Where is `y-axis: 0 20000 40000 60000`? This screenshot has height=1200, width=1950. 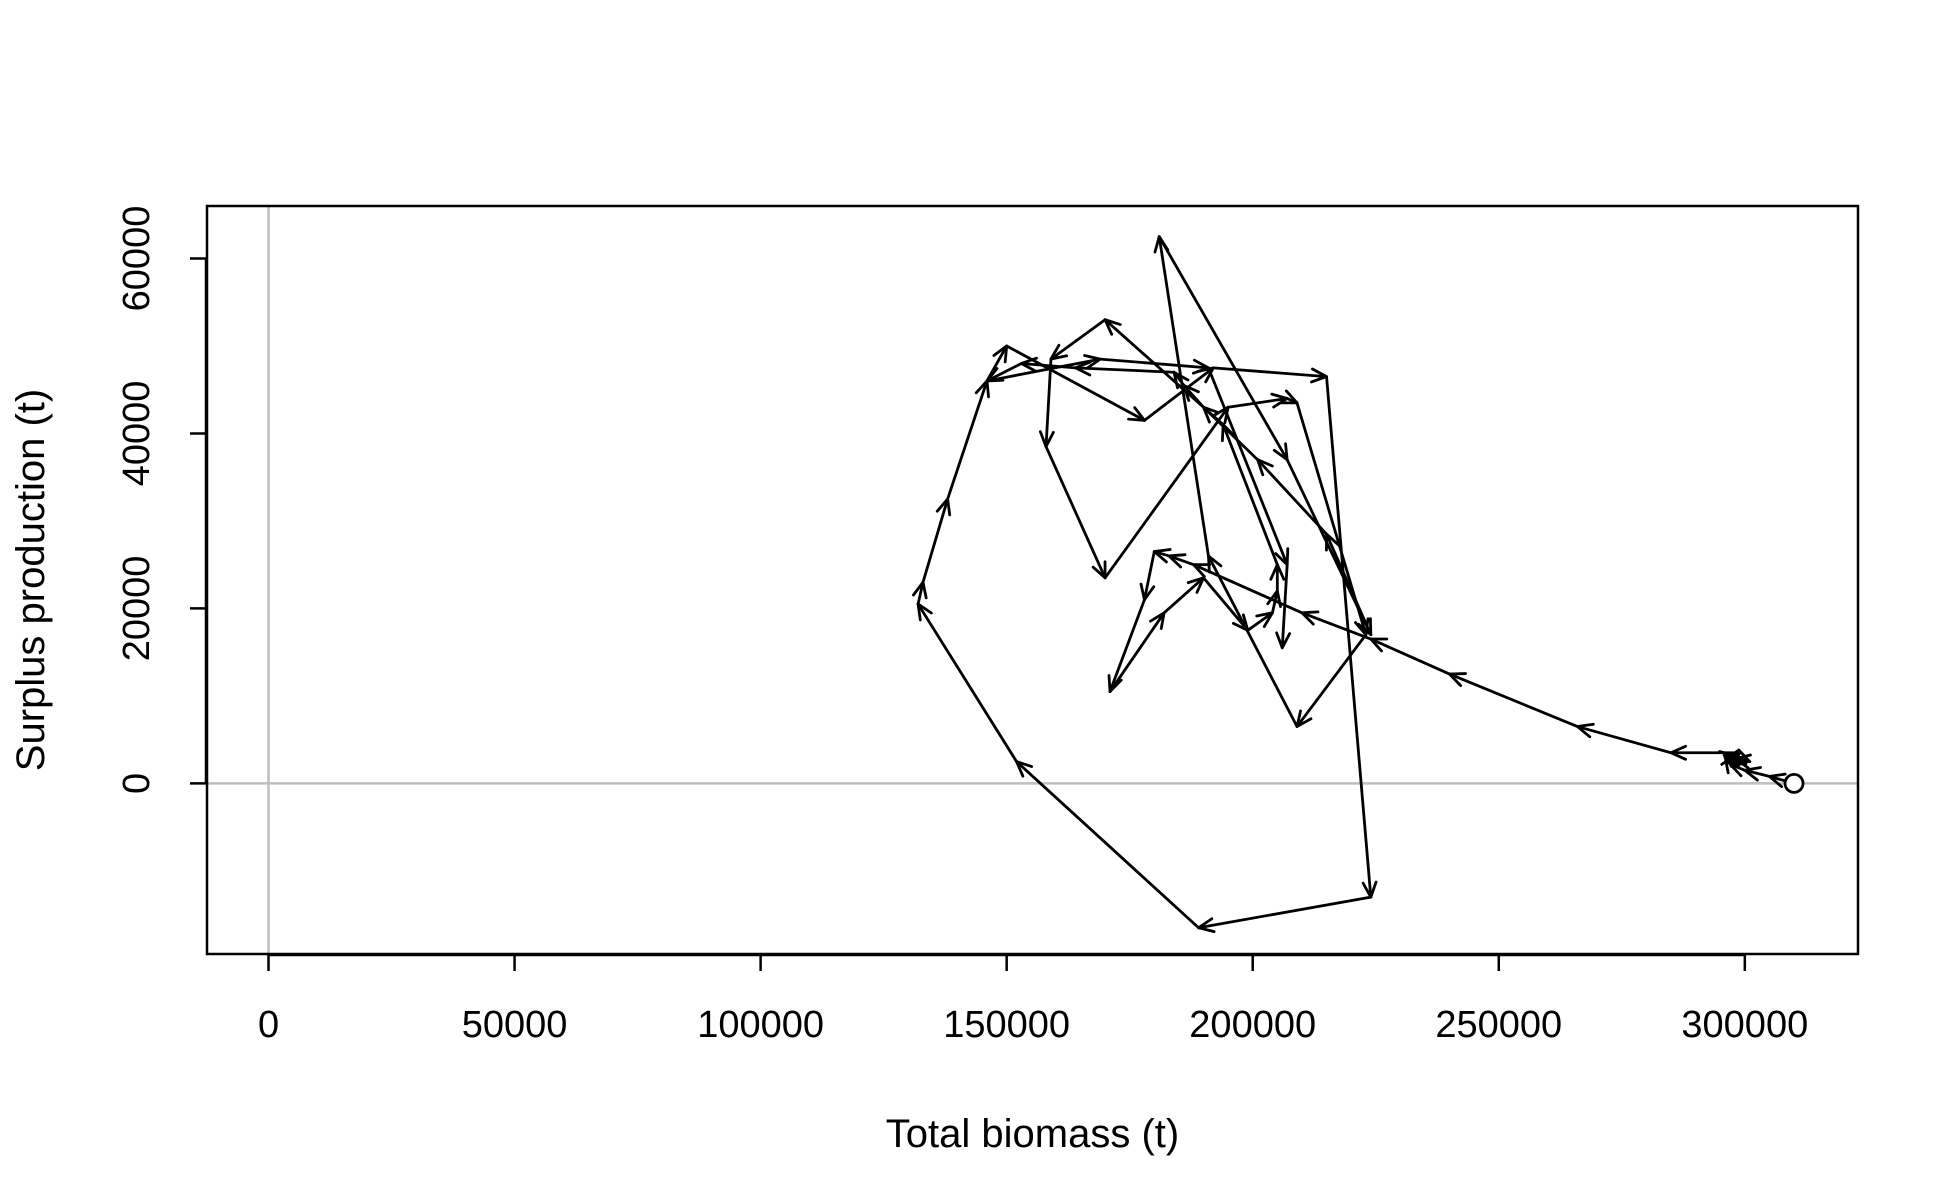
y-axis: 0 20000 40000 60000 is located at coordinates (162, 500).